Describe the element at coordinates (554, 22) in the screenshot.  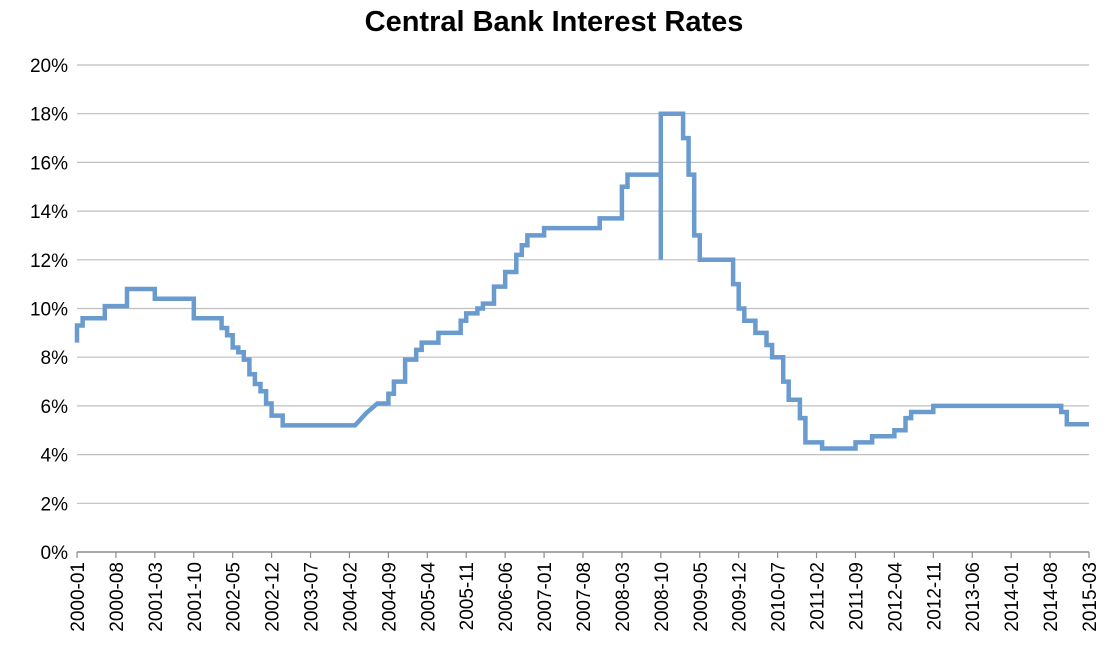
I see `chart-title: Central Bank Interest Rates` at that location.